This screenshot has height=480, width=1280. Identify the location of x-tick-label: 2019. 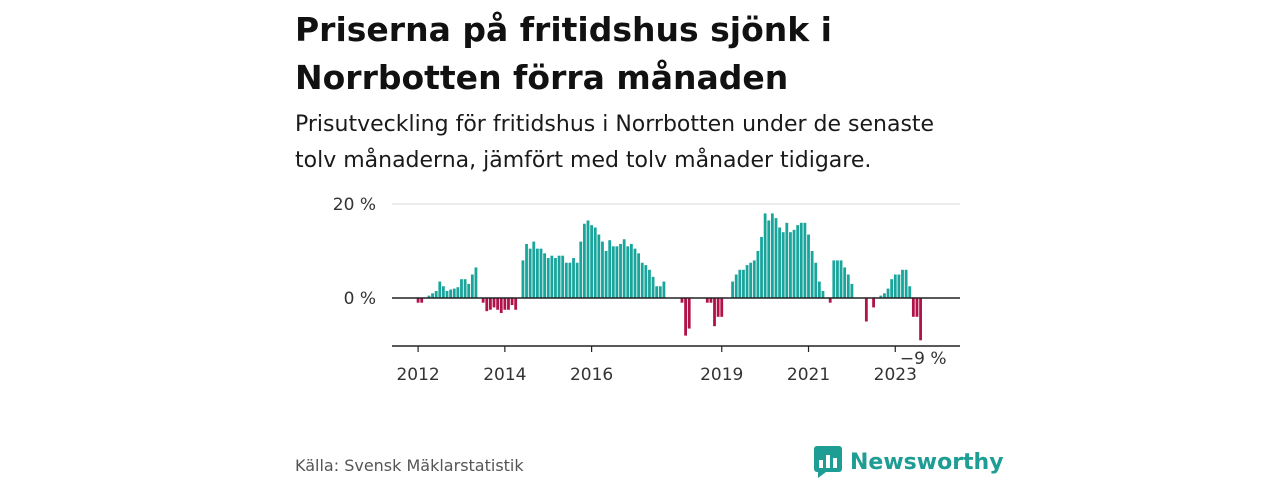
(721, 375).